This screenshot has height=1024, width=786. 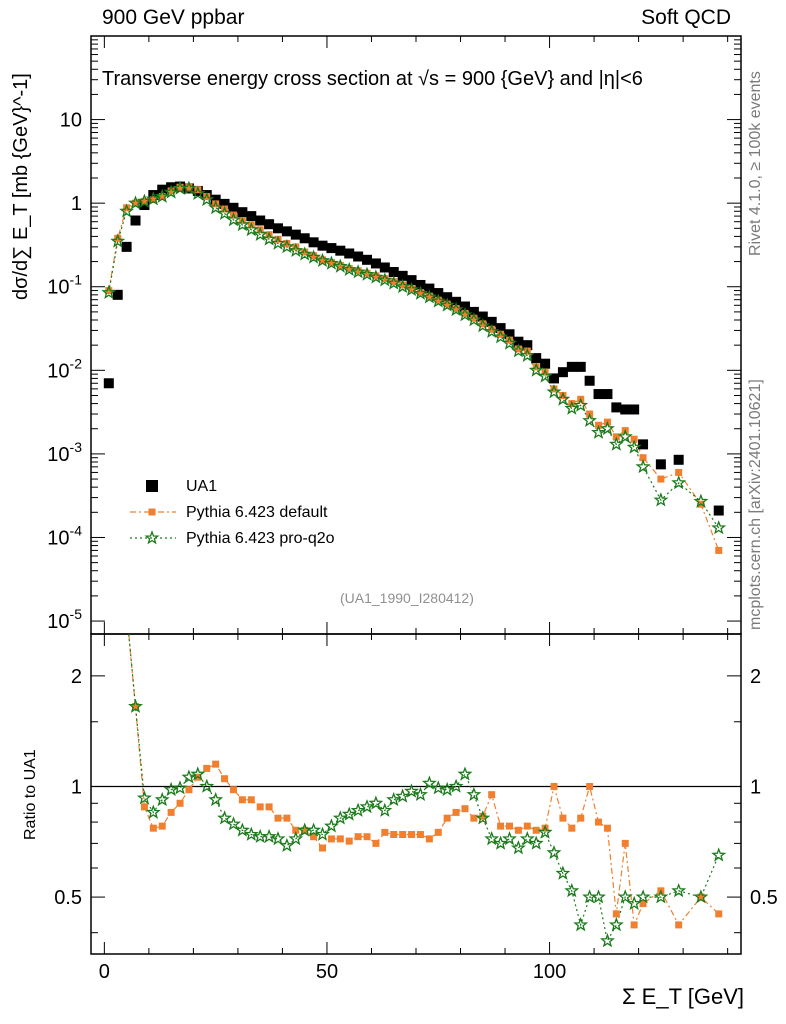 What do you see at coordinates (30, 794) in the screenshot?
I see `ratio-axis-label-text: Ratio to UA1` at bounding box center [30, 794].